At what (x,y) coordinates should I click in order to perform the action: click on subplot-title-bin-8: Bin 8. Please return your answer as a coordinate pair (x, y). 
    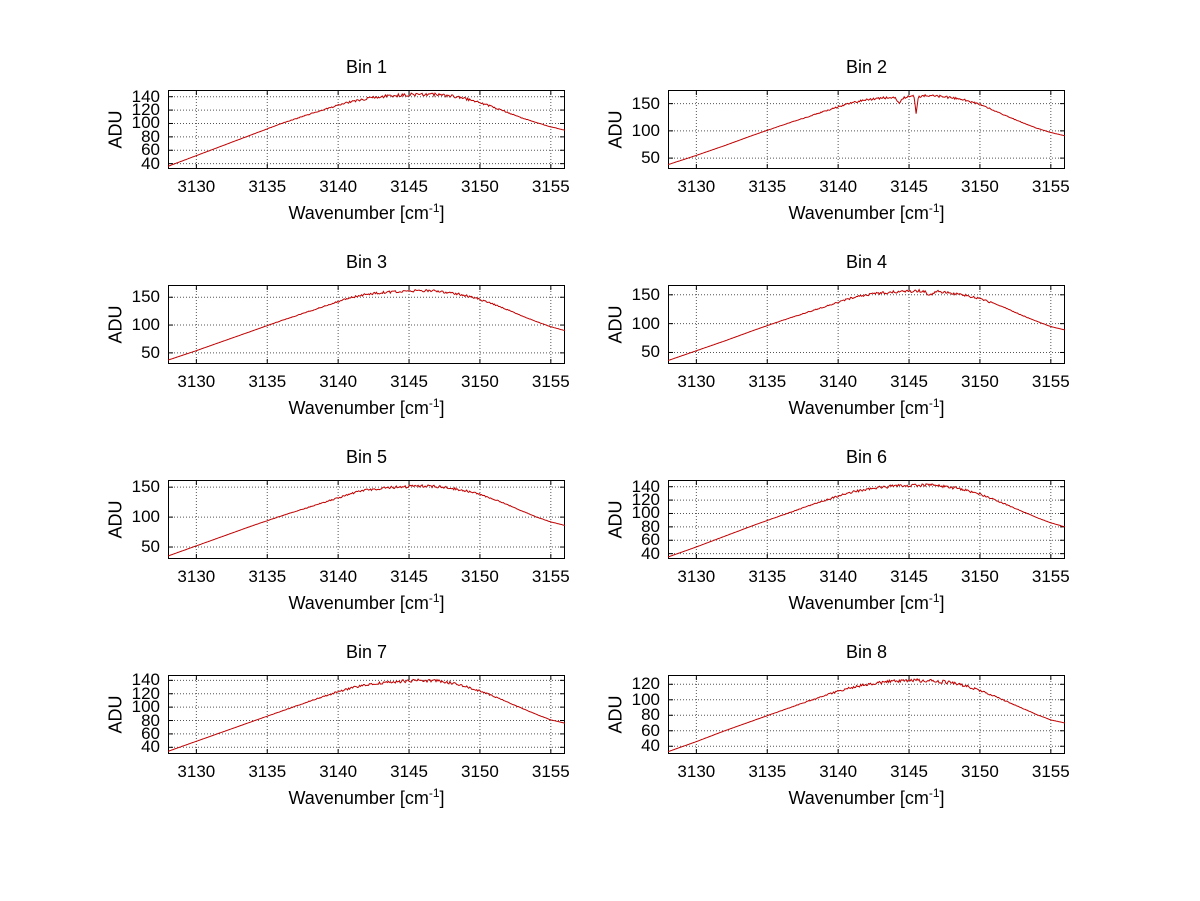
    Looking at the image, I should click on (866, 652).